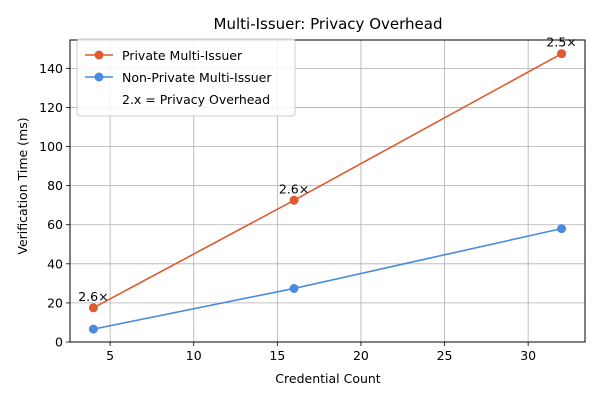 The width and height of the screenshot is (600, 400). I want to click on y-tick-label: 100, so click(51, 146).